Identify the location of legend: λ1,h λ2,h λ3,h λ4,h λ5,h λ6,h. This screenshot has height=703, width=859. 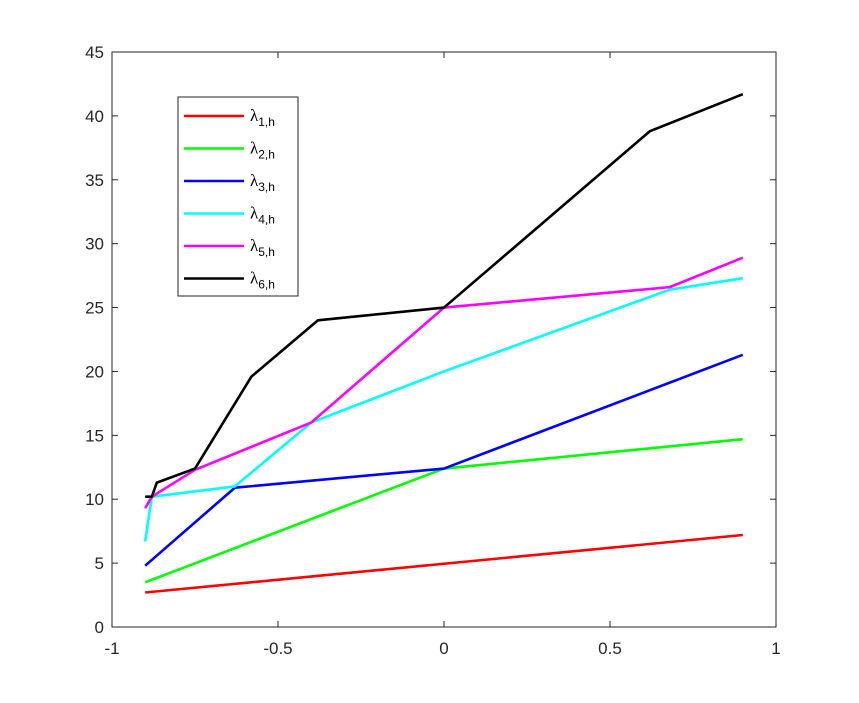
(238, 196).